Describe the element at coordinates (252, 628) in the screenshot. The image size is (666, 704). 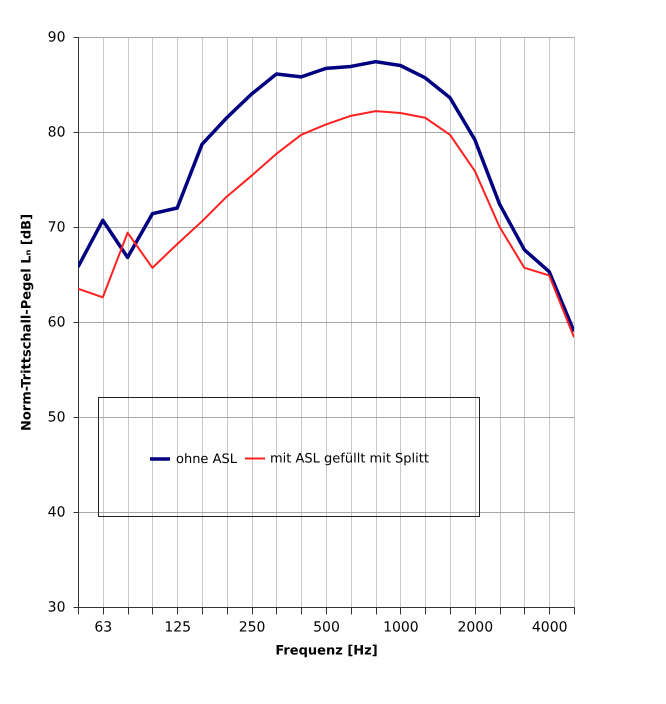
I see `x-tick-label: 250` at that location.